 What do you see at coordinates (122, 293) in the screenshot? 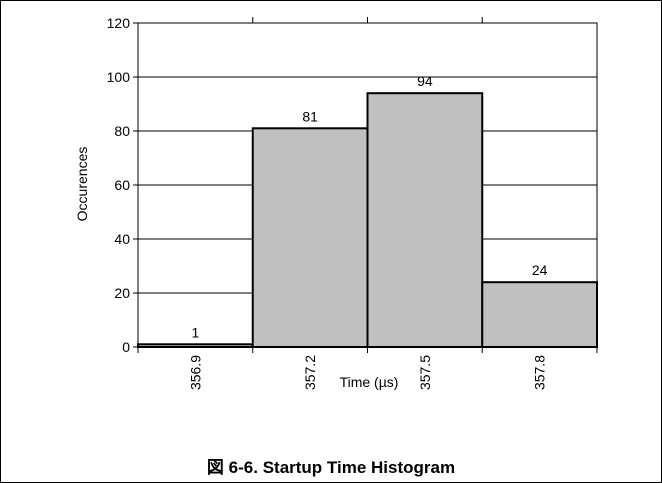
I see `y-tick-label: 20` at bounding box center [122, 293].